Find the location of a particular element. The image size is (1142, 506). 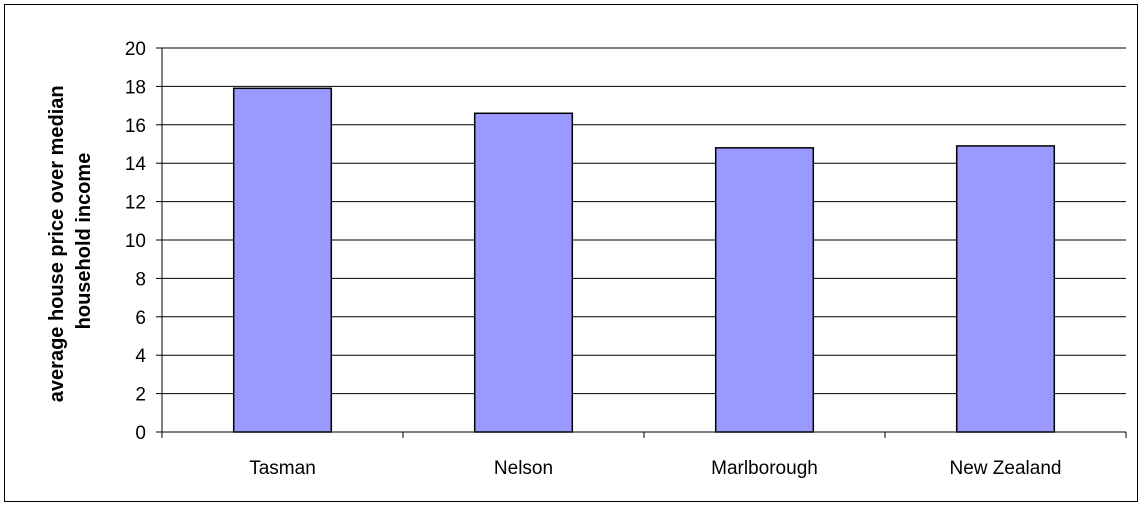

y-tick-label: 6 is located at coordinates (140, 318).